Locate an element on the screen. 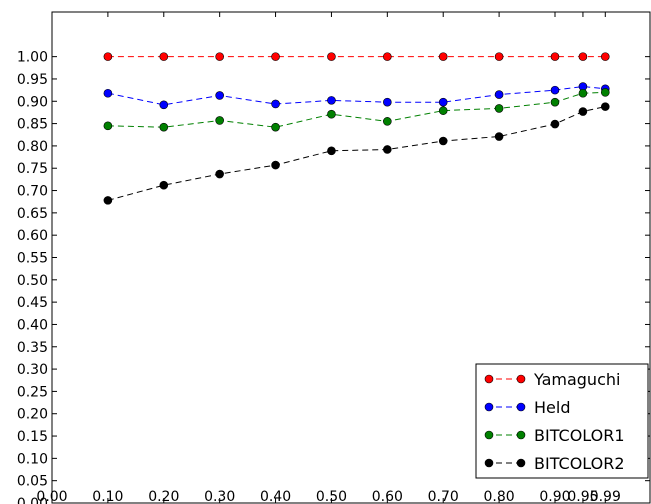 This screenshot has height=504, width=651. x-tick-label: 0.90 is located at coordinates (554, 496).